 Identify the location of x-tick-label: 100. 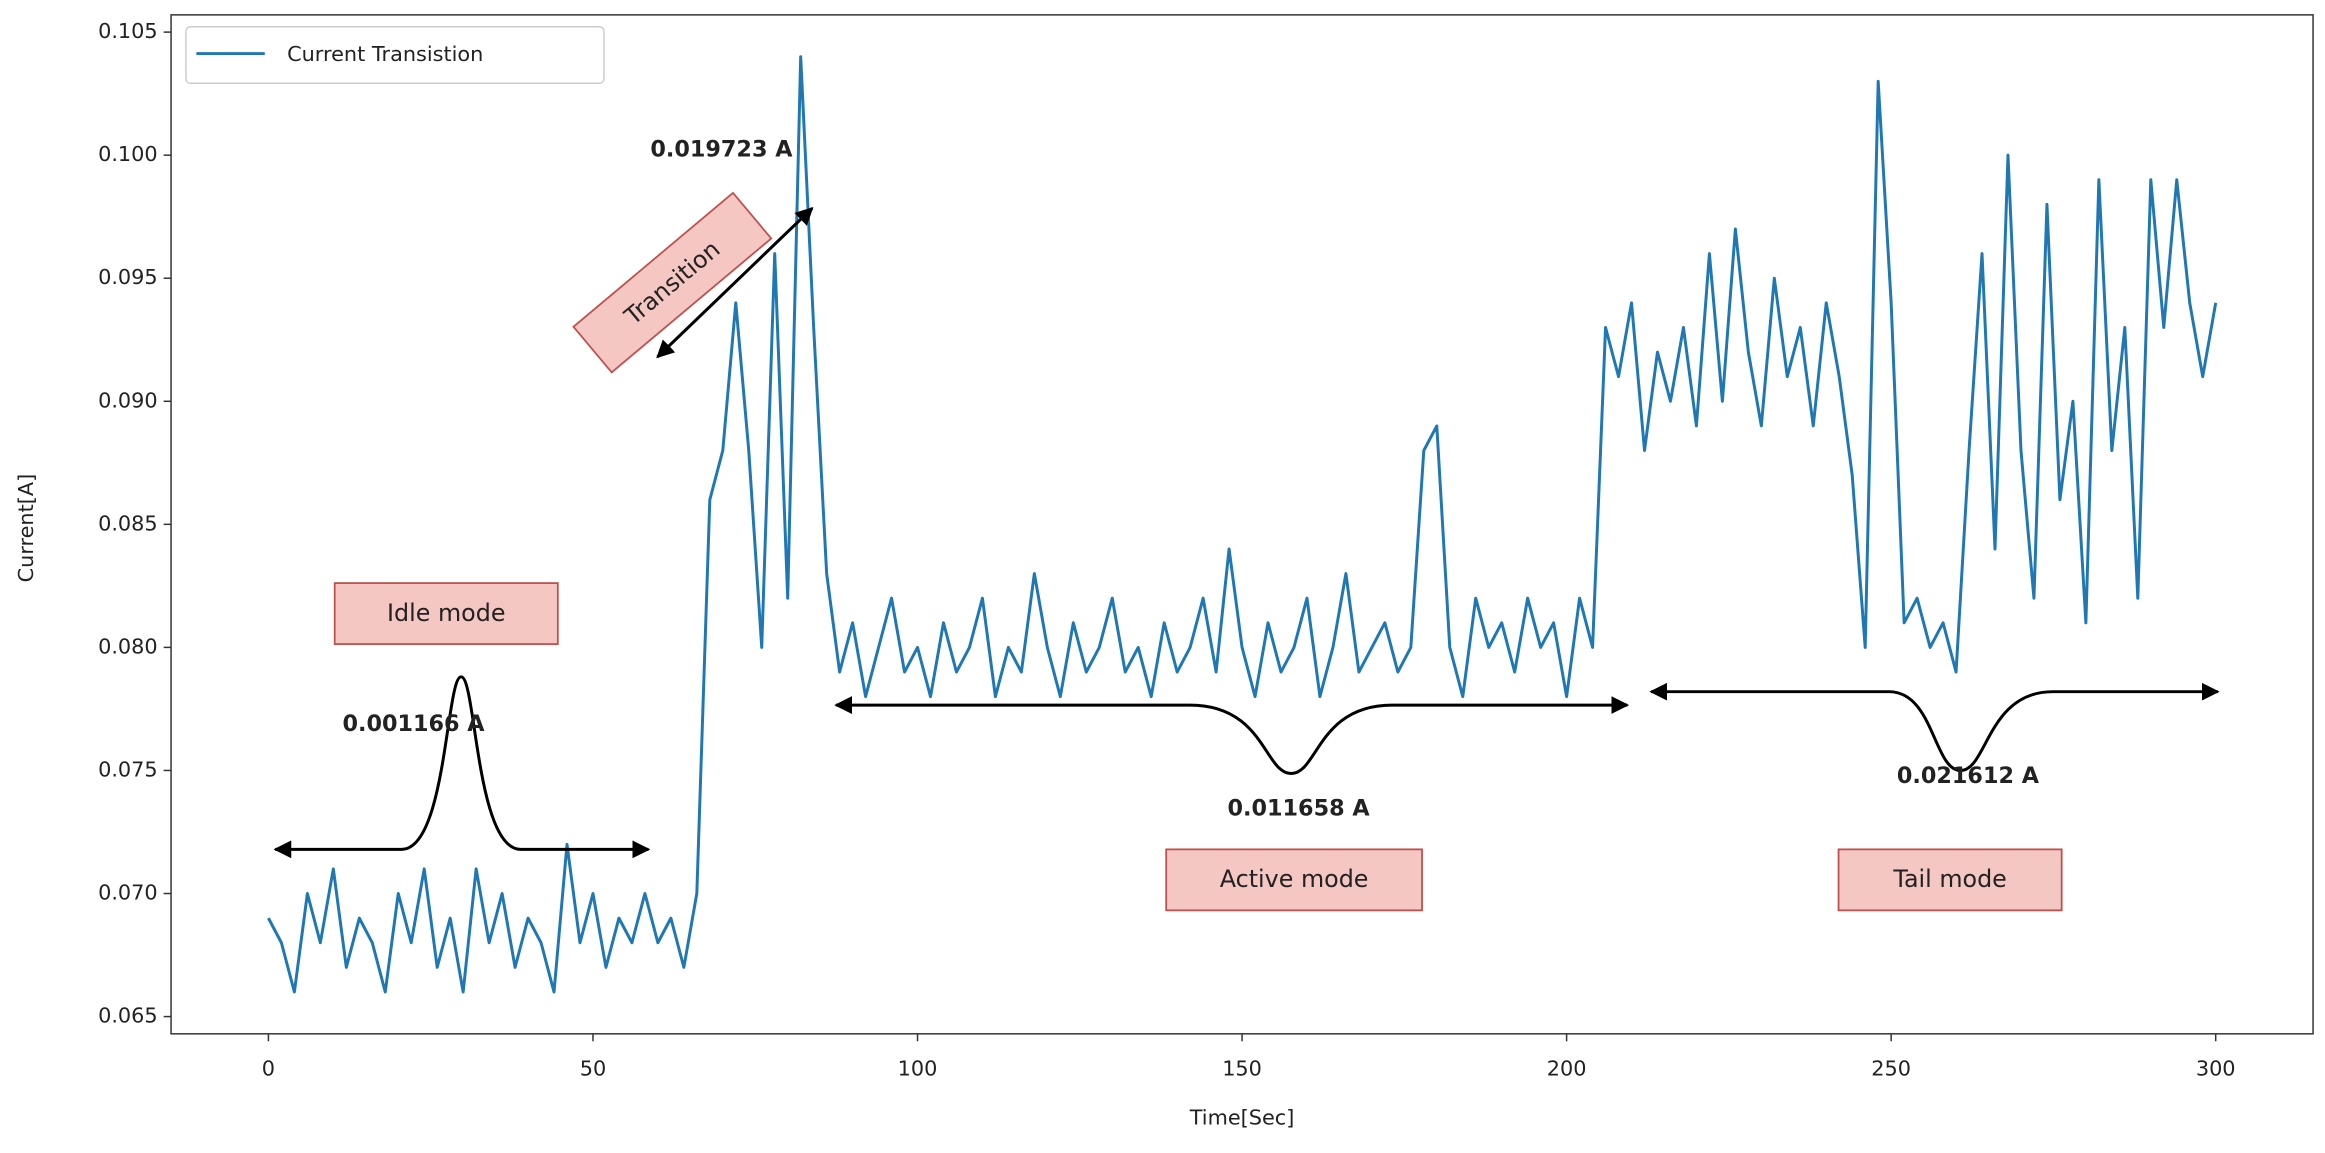
(918, 1069).